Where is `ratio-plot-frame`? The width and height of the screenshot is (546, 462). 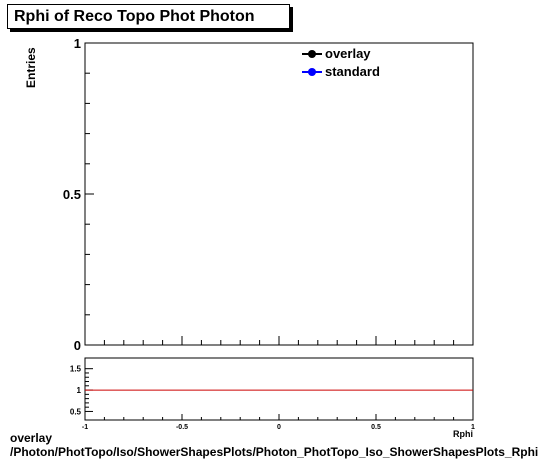
ratio-plot-frame is located at coordinates (279, 389).